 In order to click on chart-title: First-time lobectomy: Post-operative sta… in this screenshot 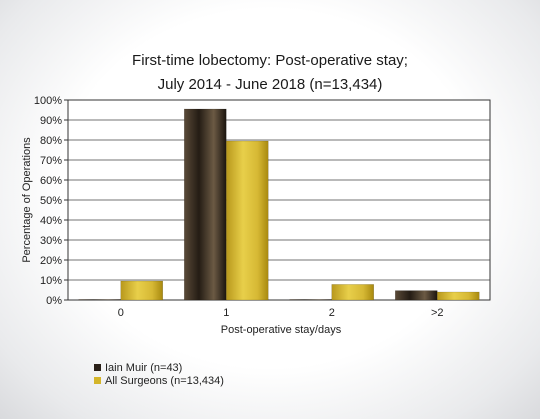, I will do `click(270, 60)`.